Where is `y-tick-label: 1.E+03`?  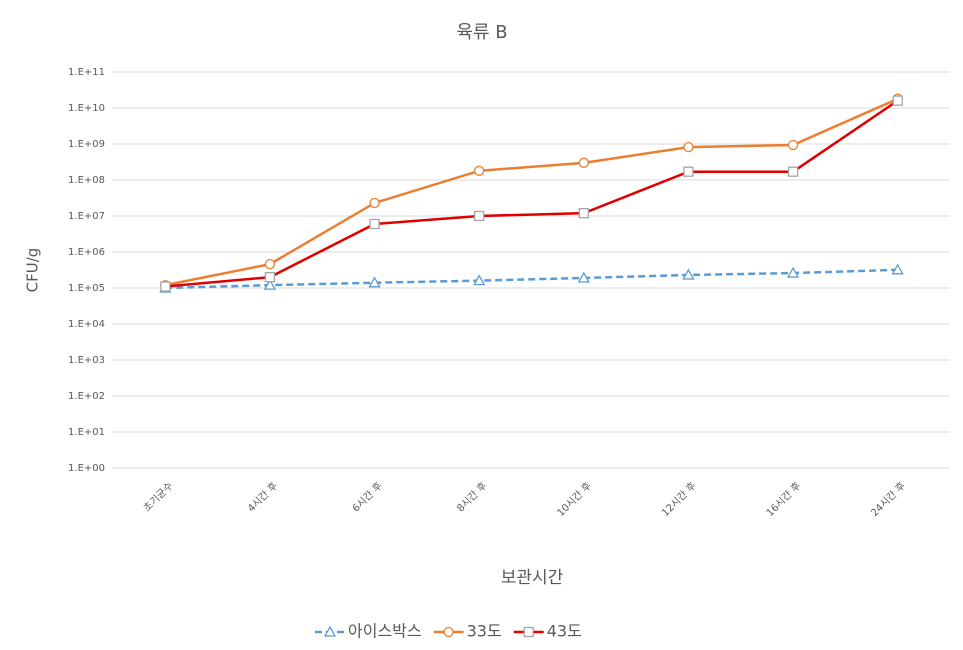
y-tick-label: 1.E+03 is located at coordinates (86, 360).